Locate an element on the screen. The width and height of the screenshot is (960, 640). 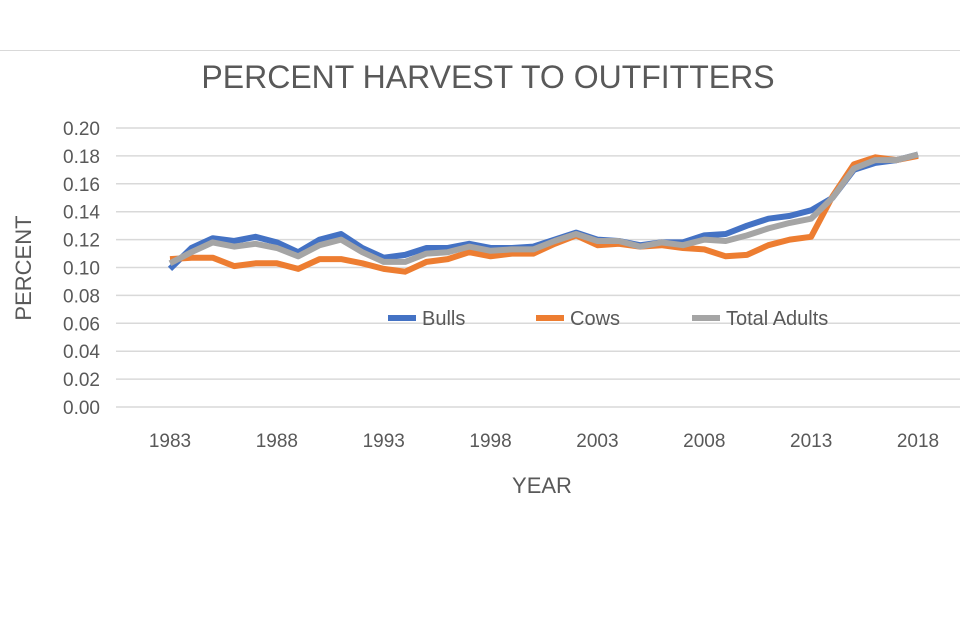
x-tick-label: 2018 is located at coordinates (918, 441).